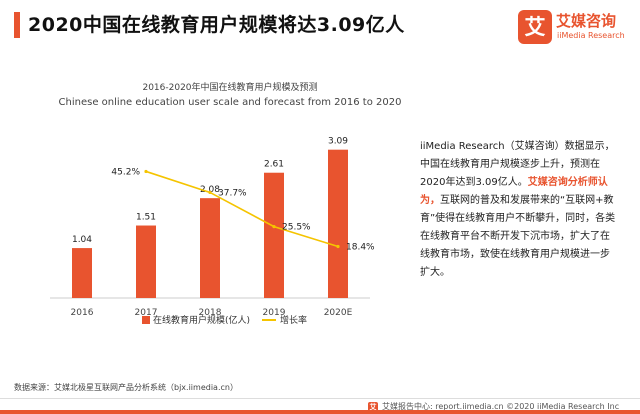 The image size is (640, 414). What do you see at coordinates (338, 142) in the screenshot?
I see `bar-value-label: 3.09` at bounding box center [338, 142].